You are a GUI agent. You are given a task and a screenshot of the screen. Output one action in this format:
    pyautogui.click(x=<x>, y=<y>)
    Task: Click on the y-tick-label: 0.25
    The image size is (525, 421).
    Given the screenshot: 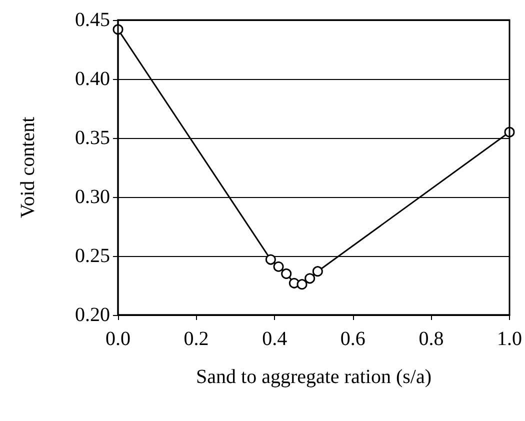 What is the action you would take?
    pyautogui.click(x=92, y=256)
    